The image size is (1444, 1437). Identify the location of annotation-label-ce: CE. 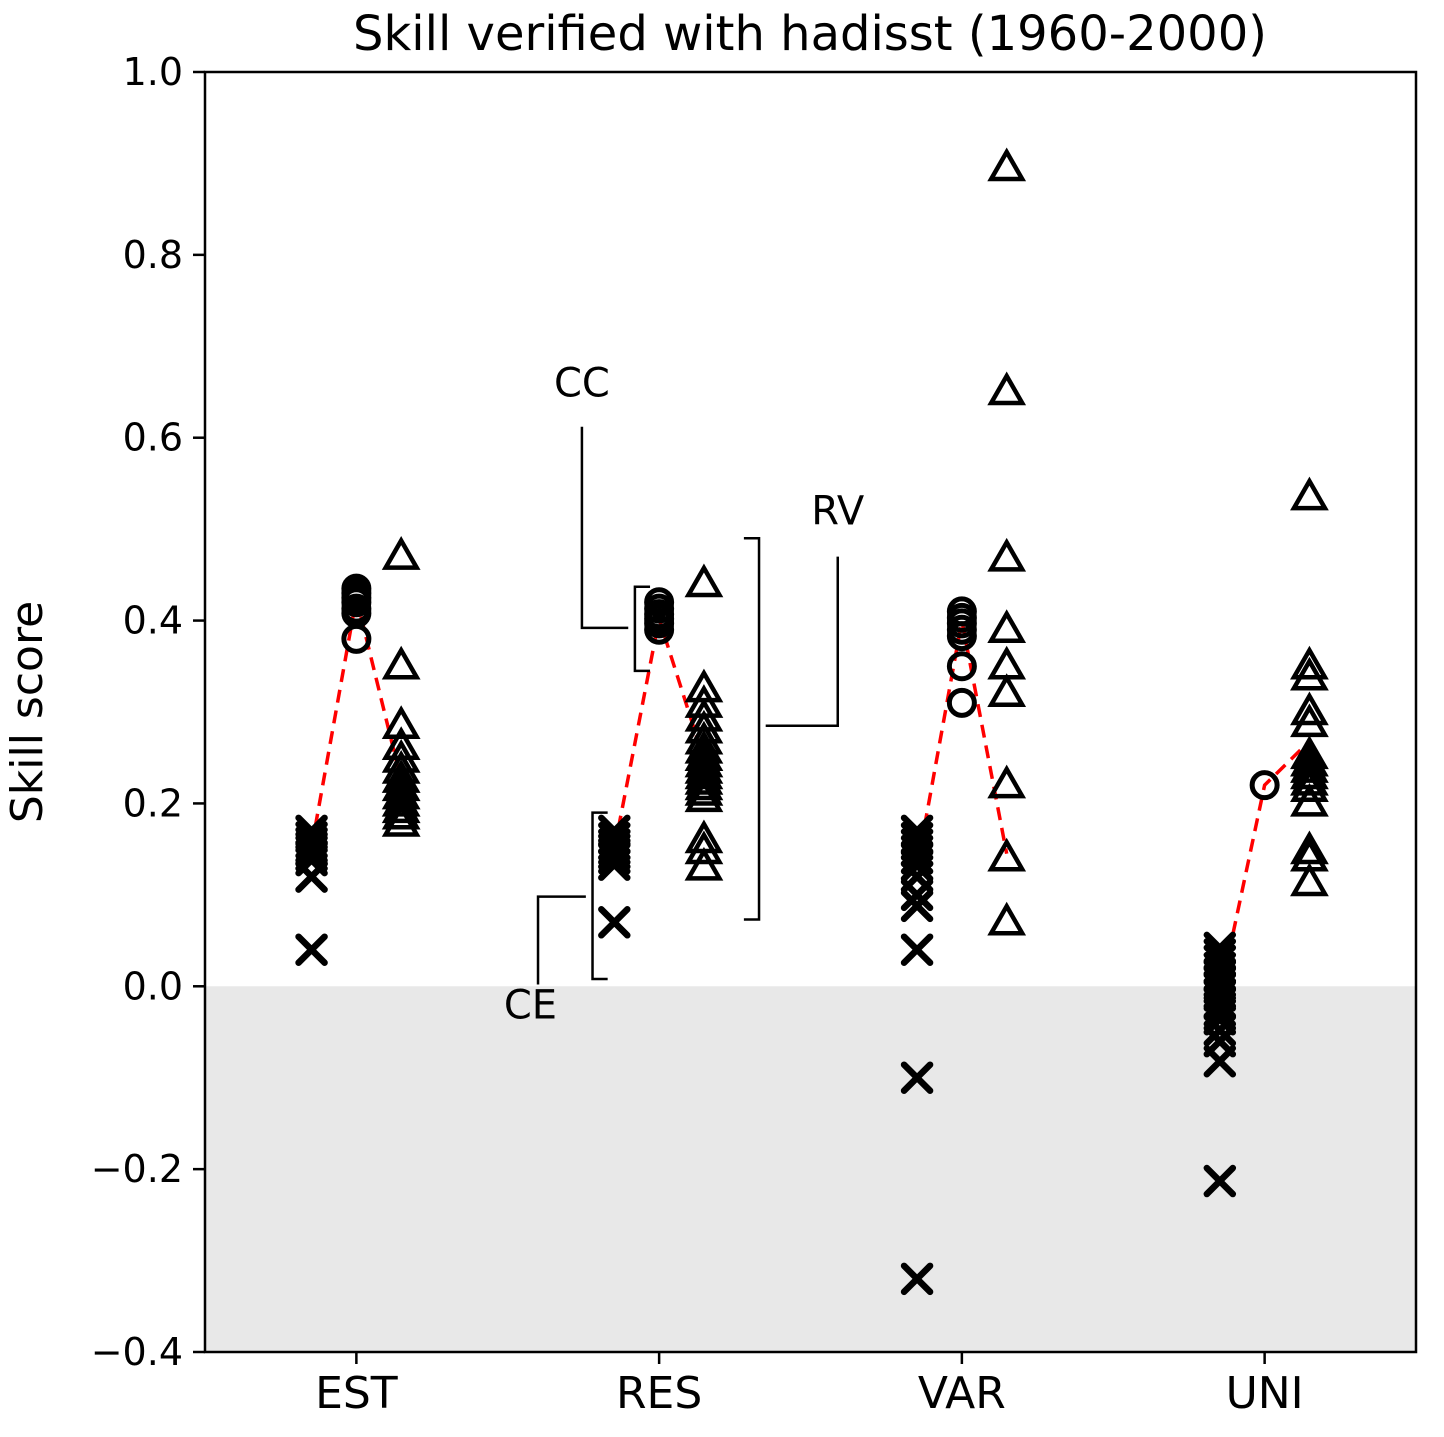
(530, 1005).